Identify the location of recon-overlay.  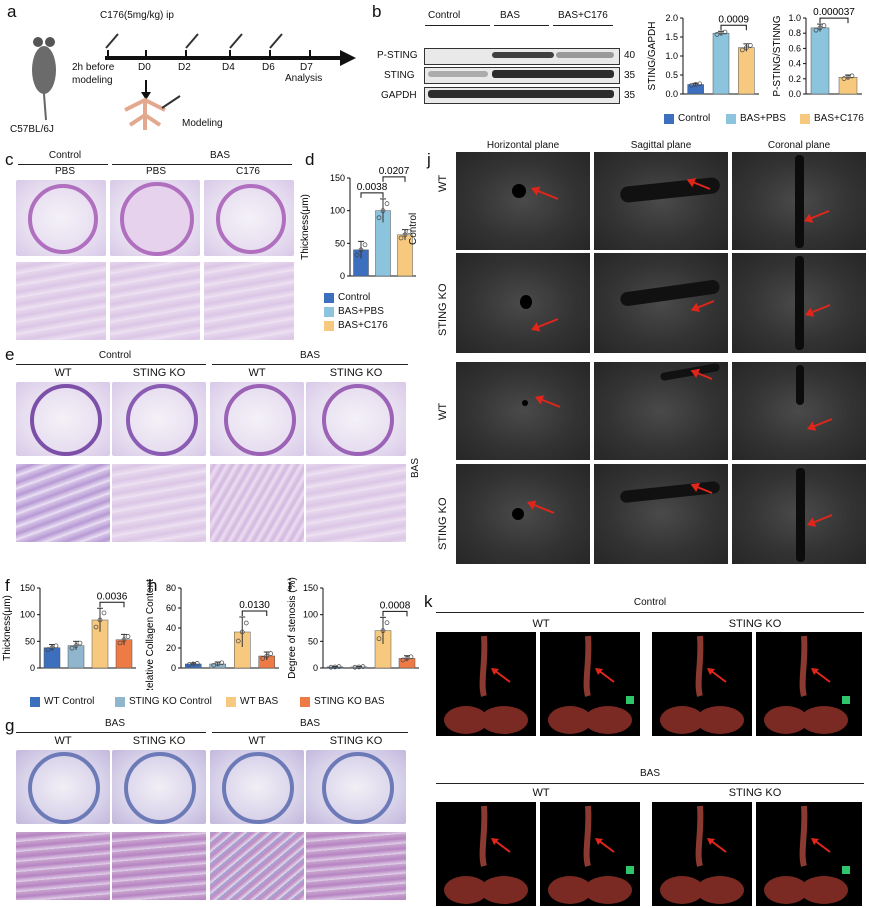
(647, 769).